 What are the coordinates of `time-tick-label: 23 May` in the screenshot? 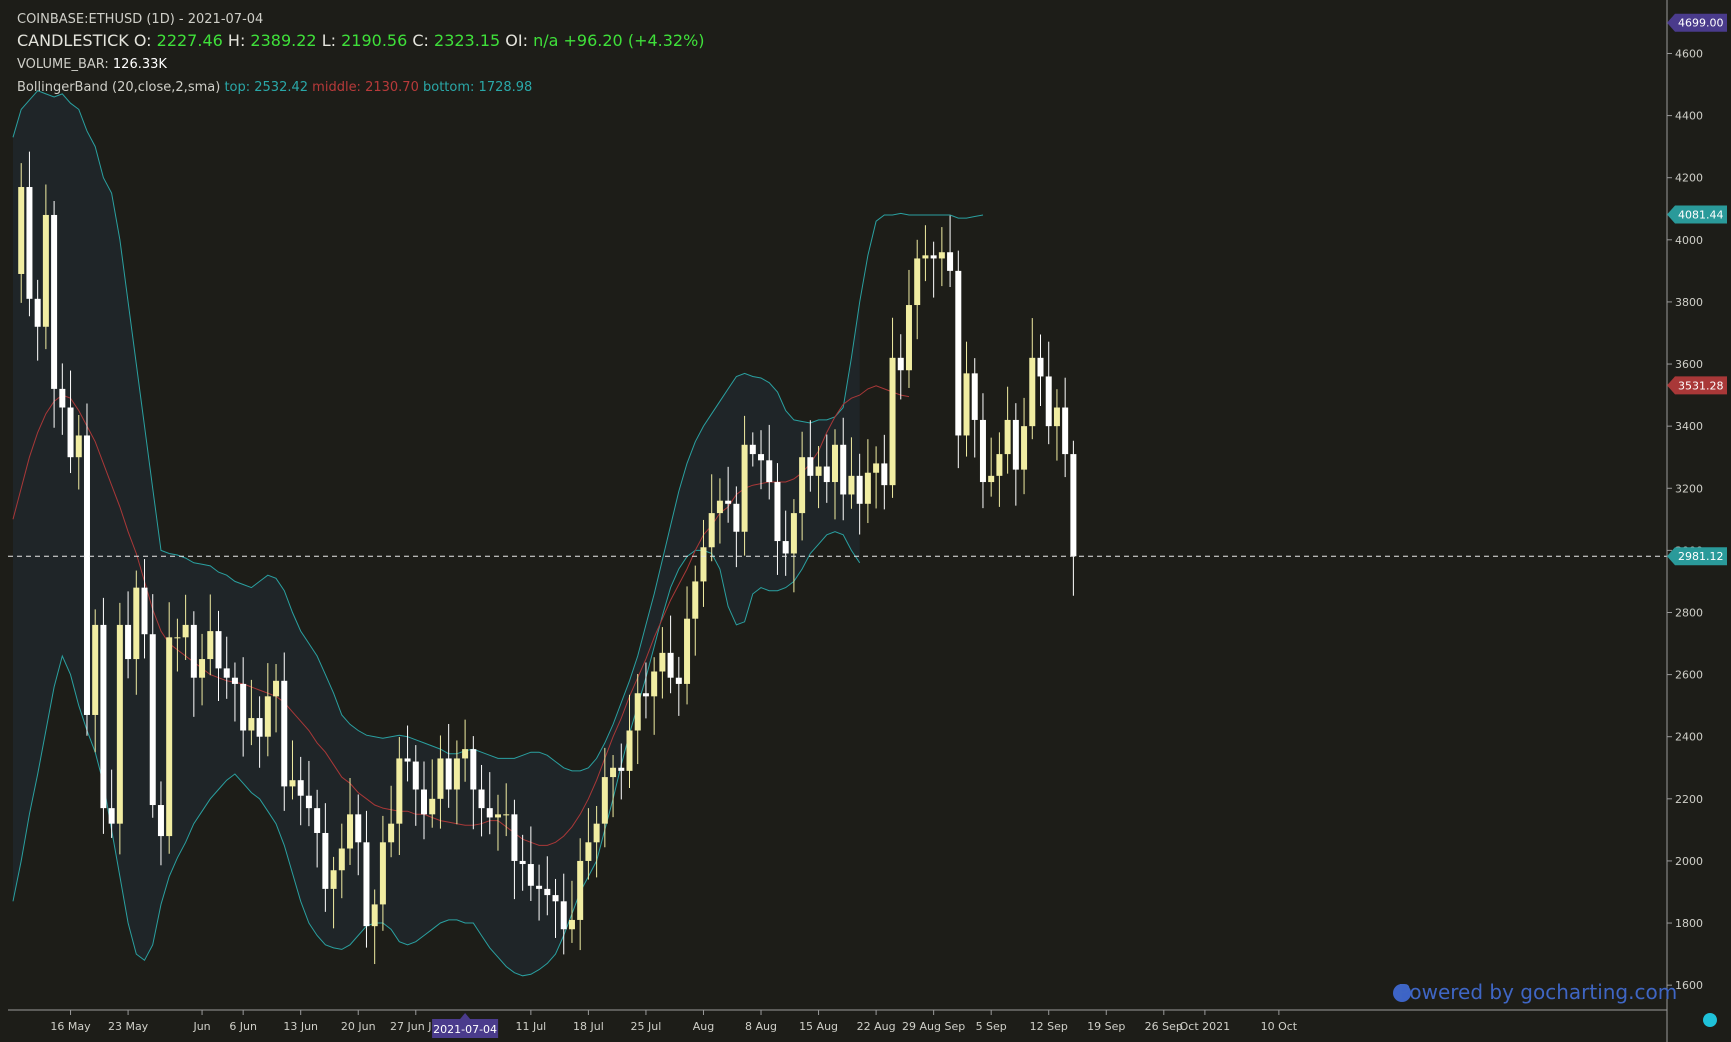 It's located at (128, 1026).